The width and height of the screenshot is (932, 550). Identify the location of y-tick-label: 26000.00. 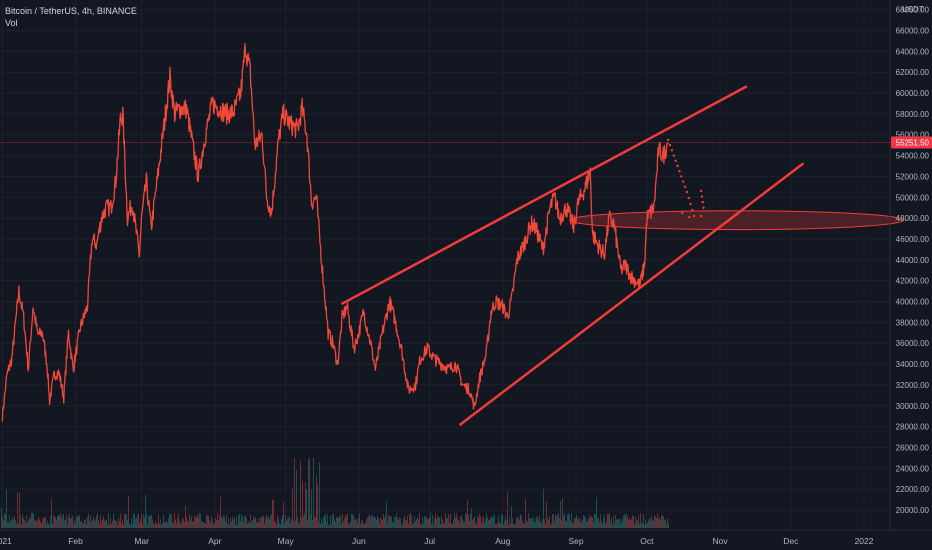
(913, 447).